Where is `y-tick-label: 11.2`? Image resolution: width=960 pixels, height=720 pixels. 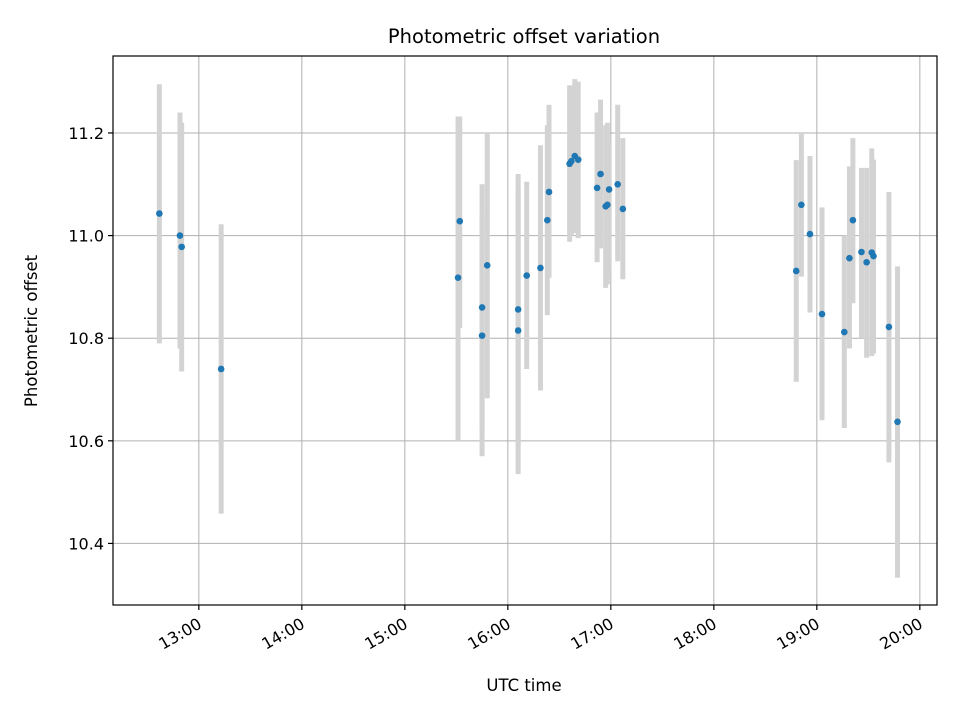 y-tick-label: 11.2 is located at coordinates (86, 133).